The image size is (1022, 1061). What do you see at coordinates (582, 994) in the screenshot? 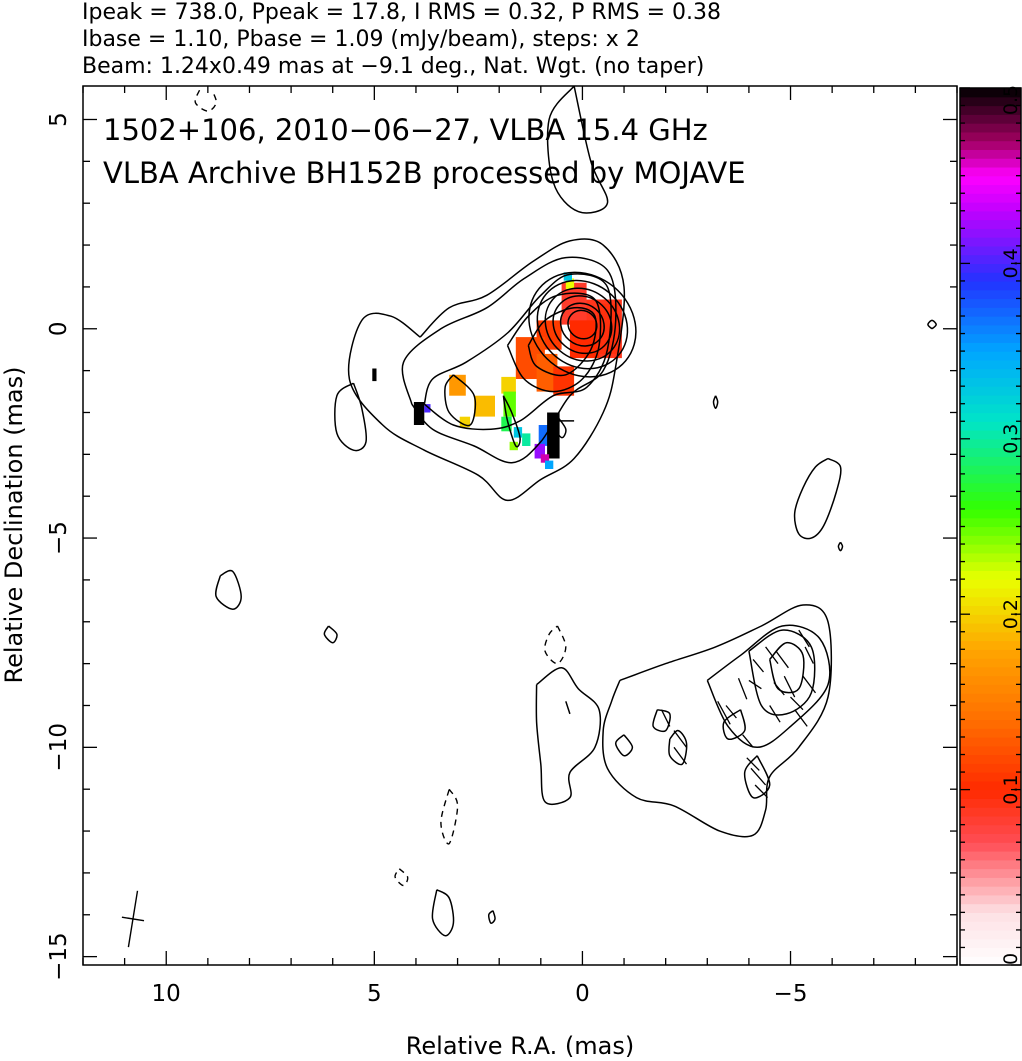
I see `x-tick-label: 0` at bounding box center [582, 994].